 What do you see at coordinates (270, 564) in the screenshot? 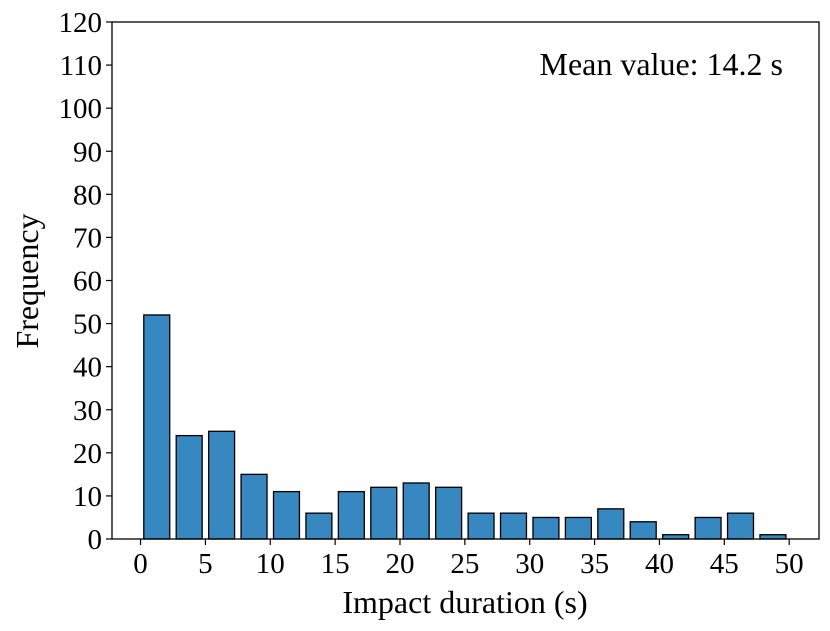
I see `x-tick-label: 10` at bounding box center [270, 564].